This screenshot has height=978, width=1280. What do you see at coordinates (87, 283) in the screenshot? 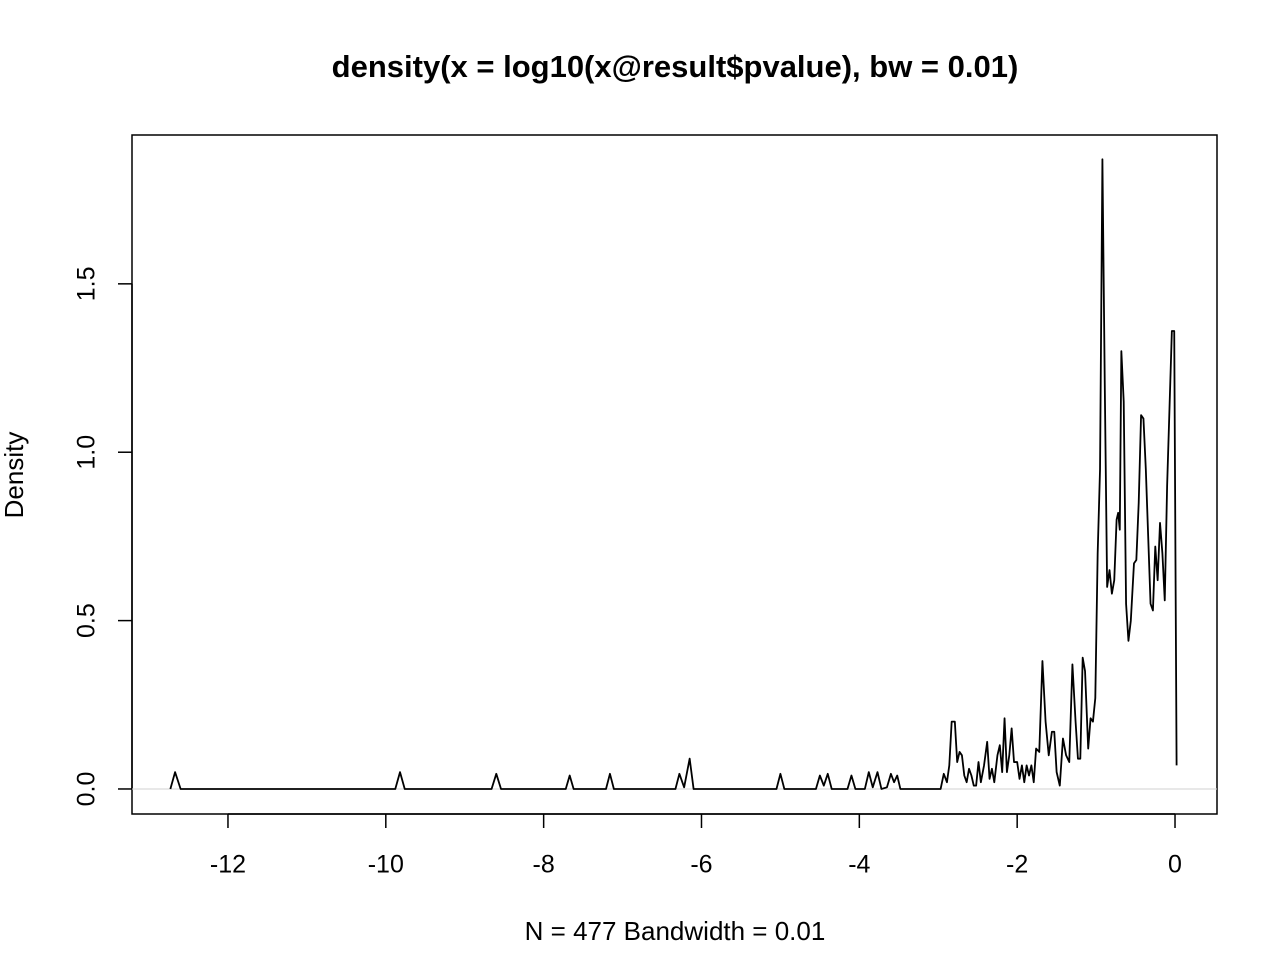
I see `y-tick-label: 1.5` at bounding box center [87, 283].